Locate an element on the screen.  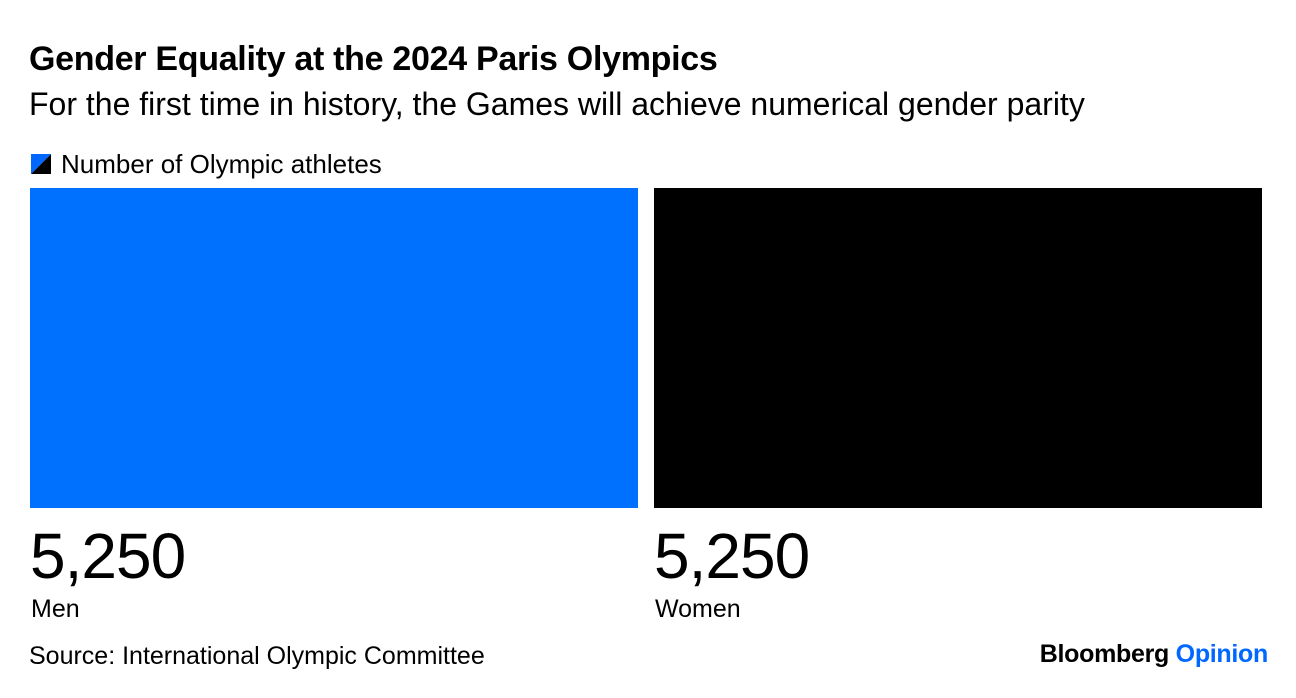
brand-logo: Bloomberg Opinion is located at coordinates (1154, 654).